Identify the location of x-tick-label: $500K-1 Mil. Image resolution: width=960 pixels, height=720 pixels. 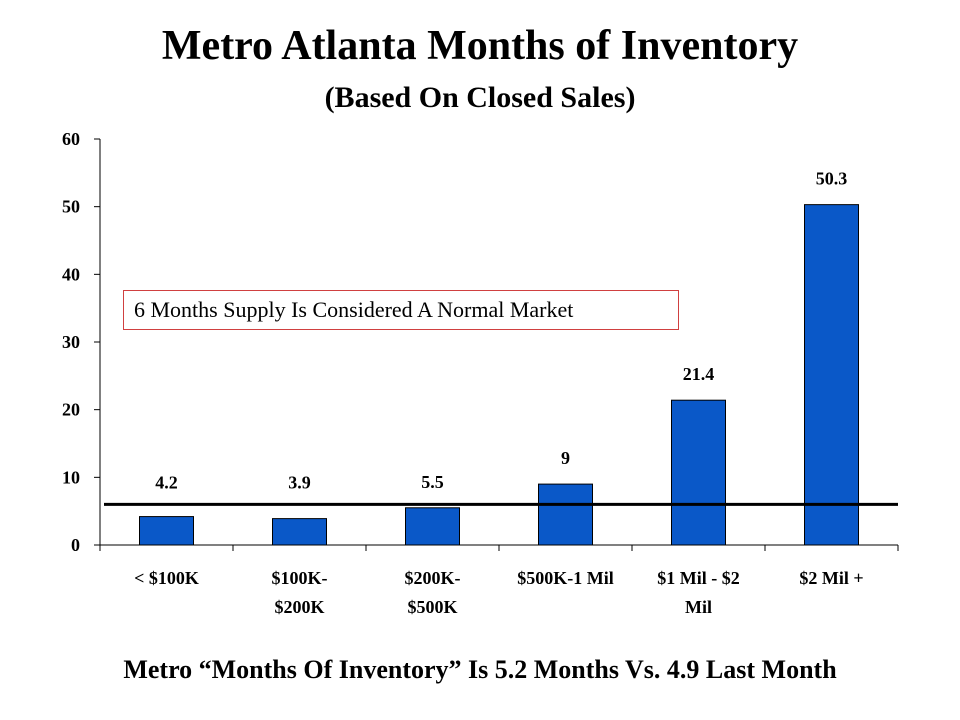
(565, 578).